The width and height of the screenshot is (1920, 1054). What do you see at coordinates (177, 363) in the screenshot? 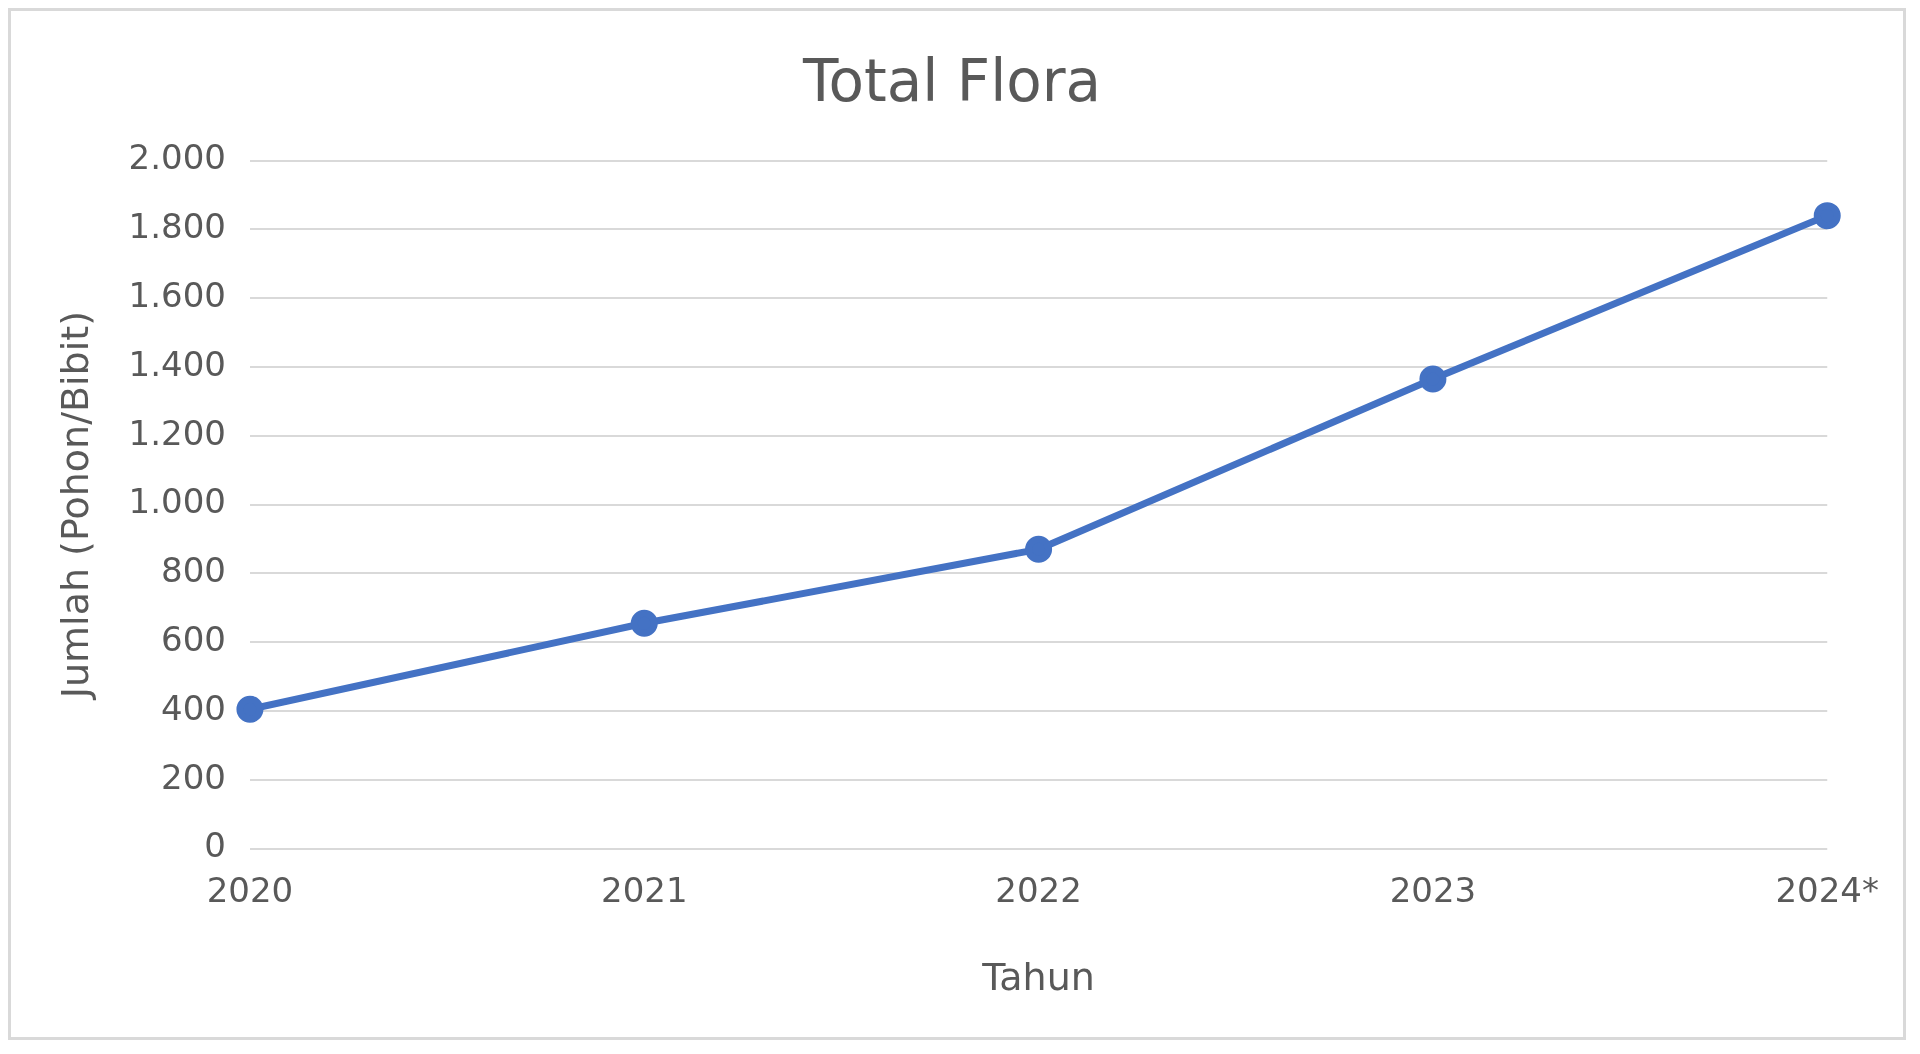
I see `y-tick-label: 1.400` at bounding box center [177, 363].